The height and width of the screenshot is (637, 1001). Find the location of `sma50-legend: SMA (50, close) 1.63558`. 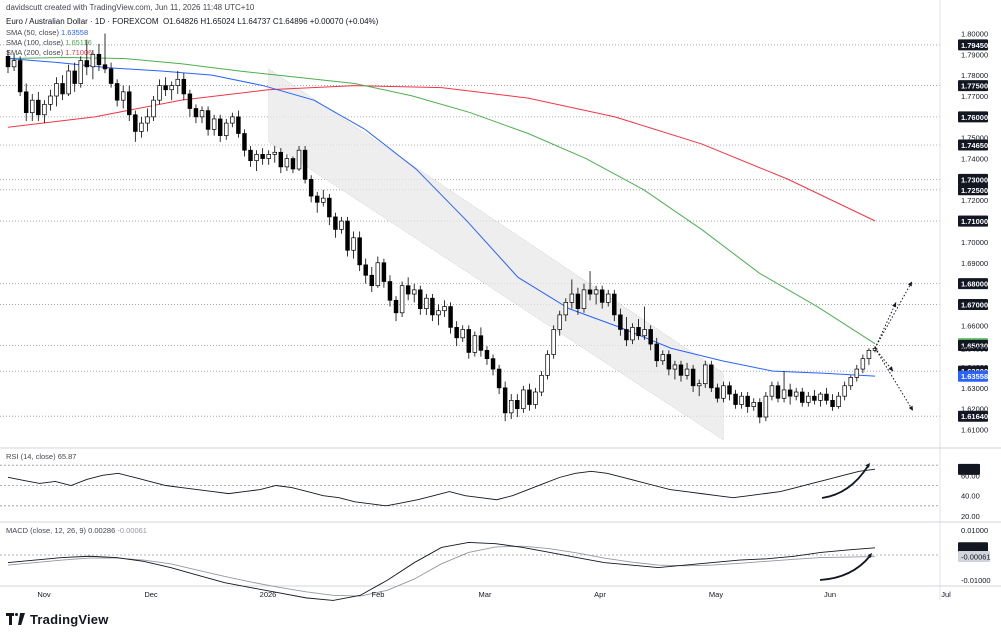

sma50-legend: SMA (50, close) 1.63558 is located at coordinates (47, 32).